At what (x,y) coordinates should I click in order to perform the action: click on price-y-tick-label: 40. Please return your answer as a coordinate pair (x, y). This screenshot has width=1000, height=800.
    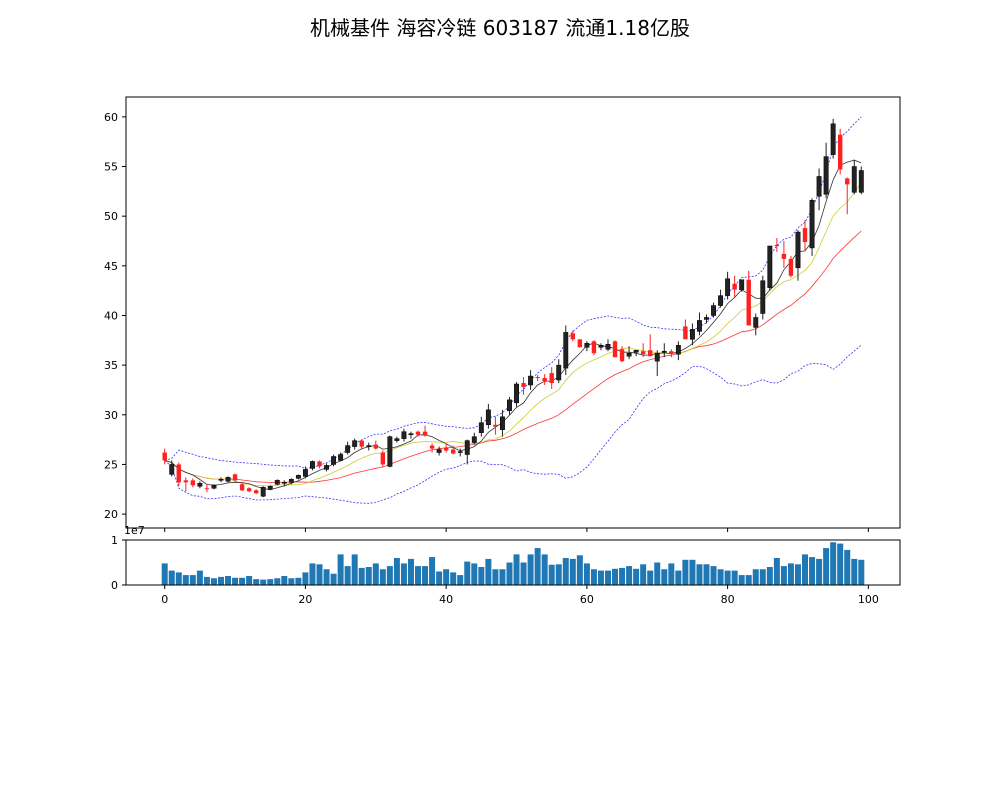
    Looking at the image, I should click on (111, 315).